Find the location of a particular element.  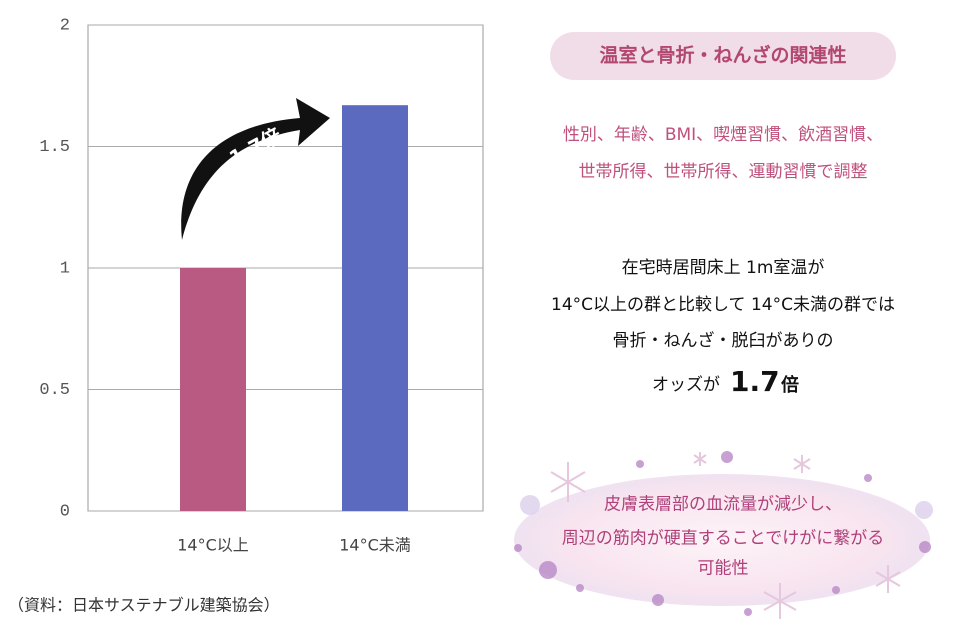

x-tick-label: 14°C以上 is located at coordinates (213, 545).